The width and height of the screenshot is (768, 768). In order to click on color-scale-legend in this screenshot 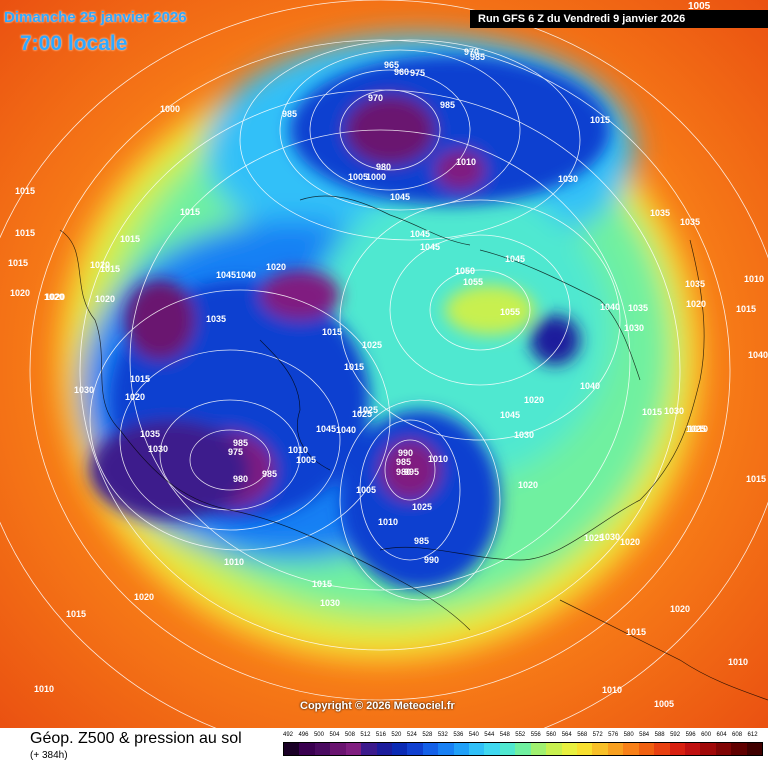, I will do `click(523, 749)`.